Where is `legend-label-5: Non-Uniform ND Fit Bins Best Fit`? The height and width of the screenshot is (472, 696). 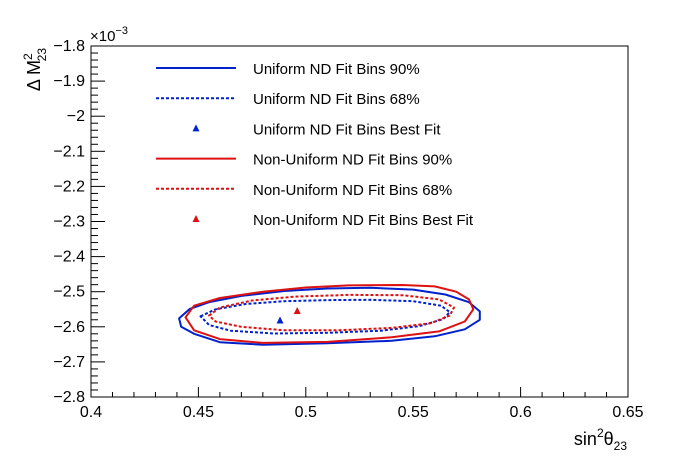
legend-label-5: Non-Uniform ND Fit Bins Best Fit is located at coordinates (363, 220).